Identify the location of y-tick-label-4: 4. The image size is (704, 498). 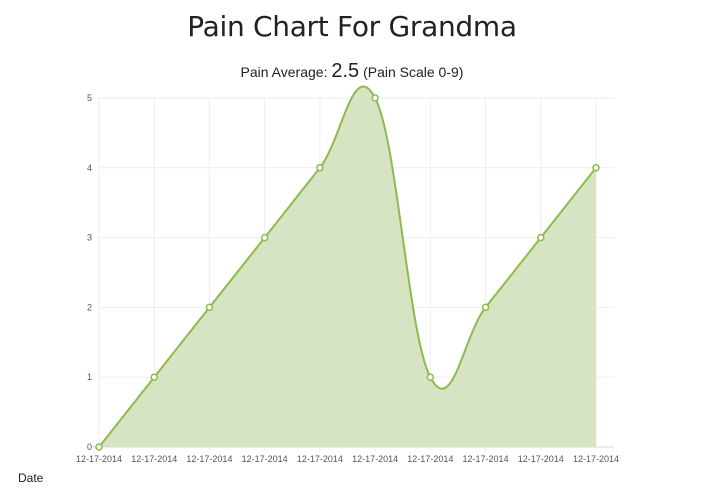
(89, 168).